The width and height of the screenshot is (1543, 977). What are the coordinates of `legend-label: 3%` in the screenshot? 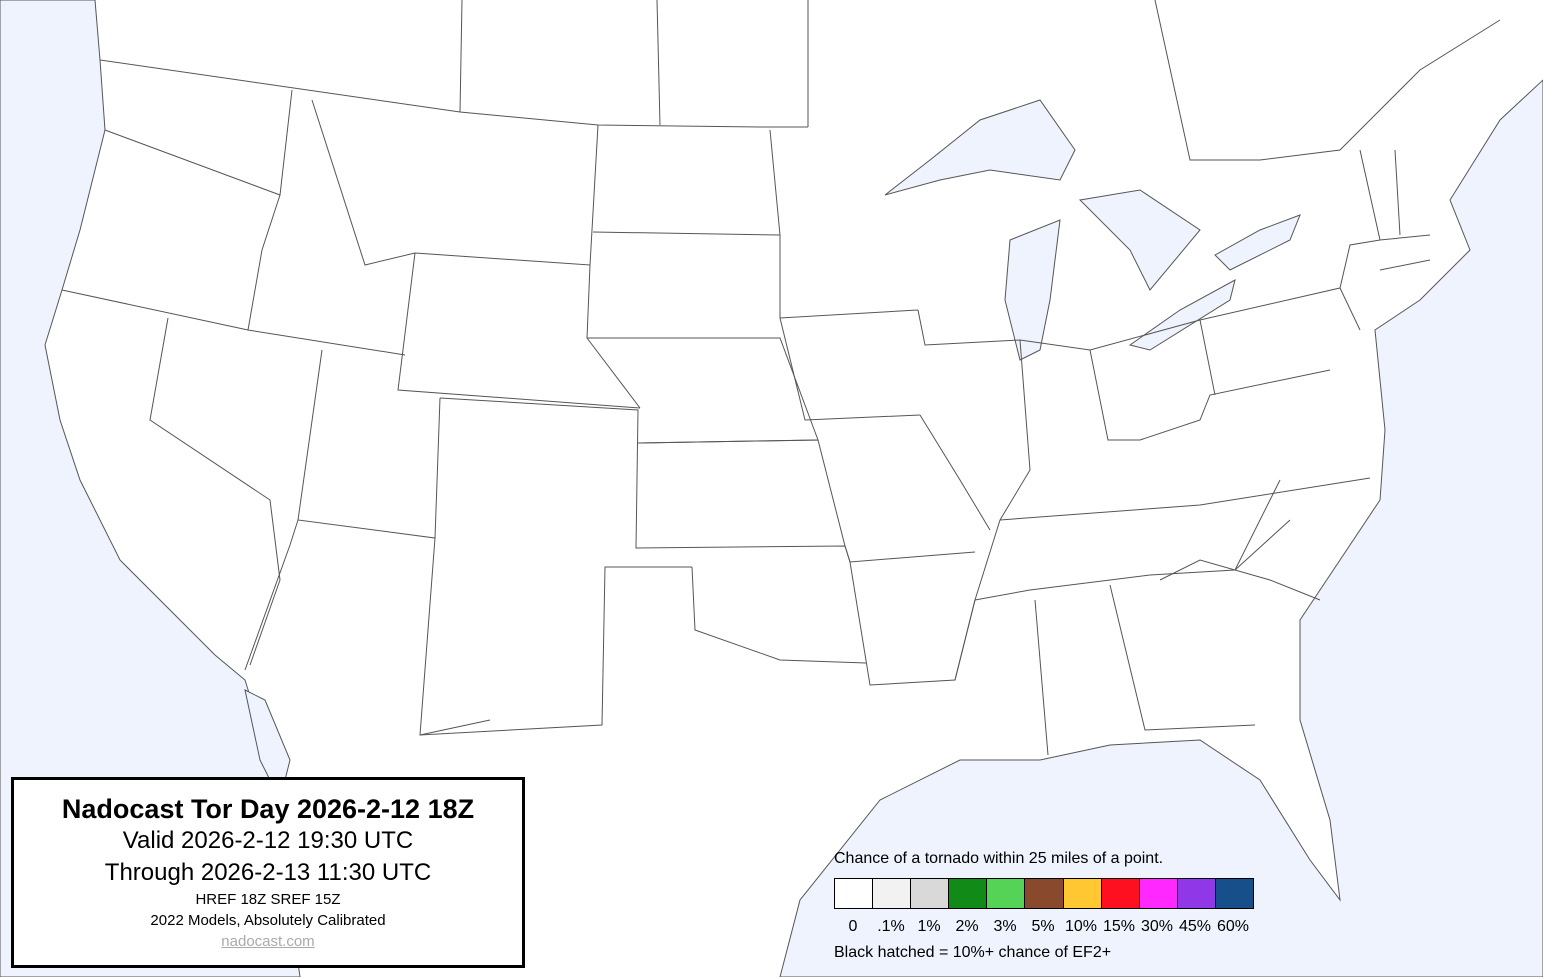 It's located at (1005, 926).